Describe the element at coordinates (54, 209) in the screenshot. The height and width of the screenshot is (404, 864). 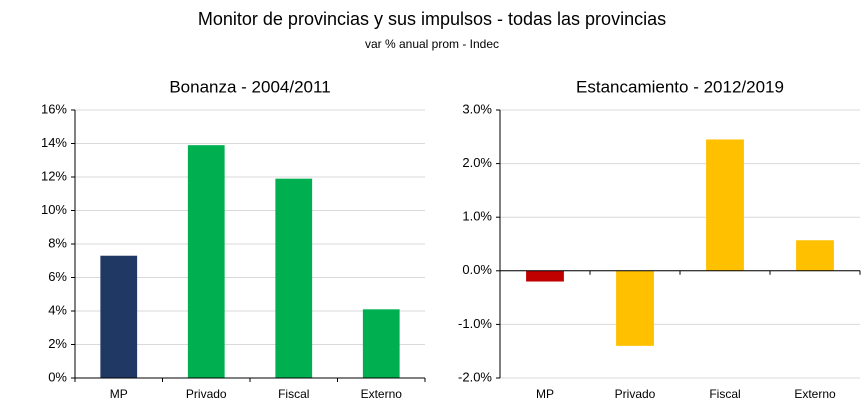
I see `y-tick-label: 10%` at that location.